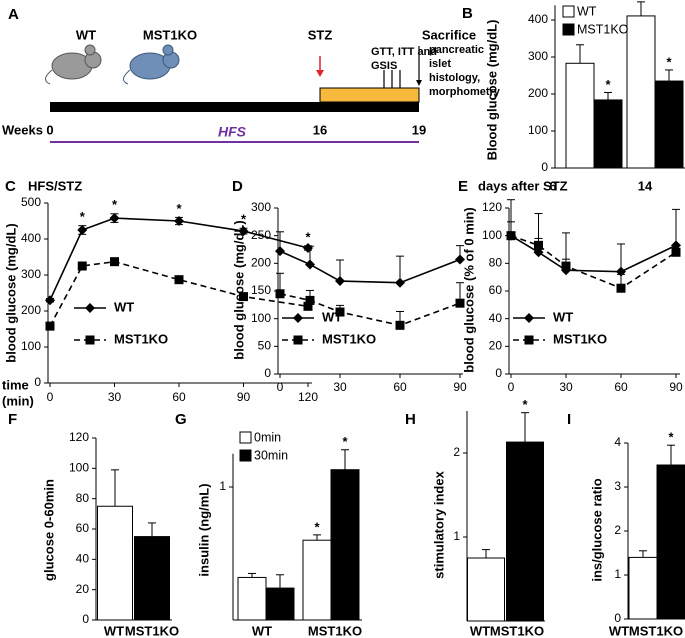 This screenshot has width=685, height=638. What do you see at coordinates (587, 11) in the screenshot?
I see `legend-label: WT` at bounding box center [587, 11].